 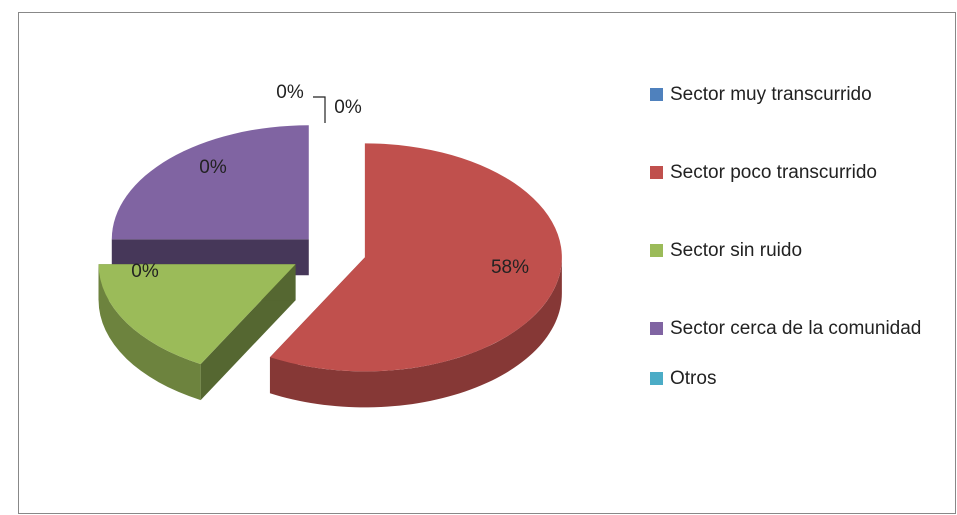 I want to click on legend-item: Sector poco transcurrido, so click(x=797, y=173).